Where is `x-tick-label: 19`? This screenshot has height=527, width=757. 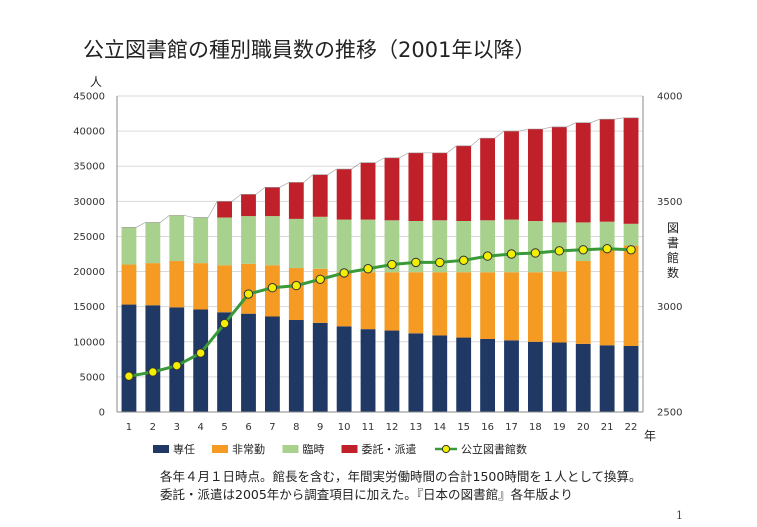 x-tick-label: 19 is located at coordinates (559, 427).